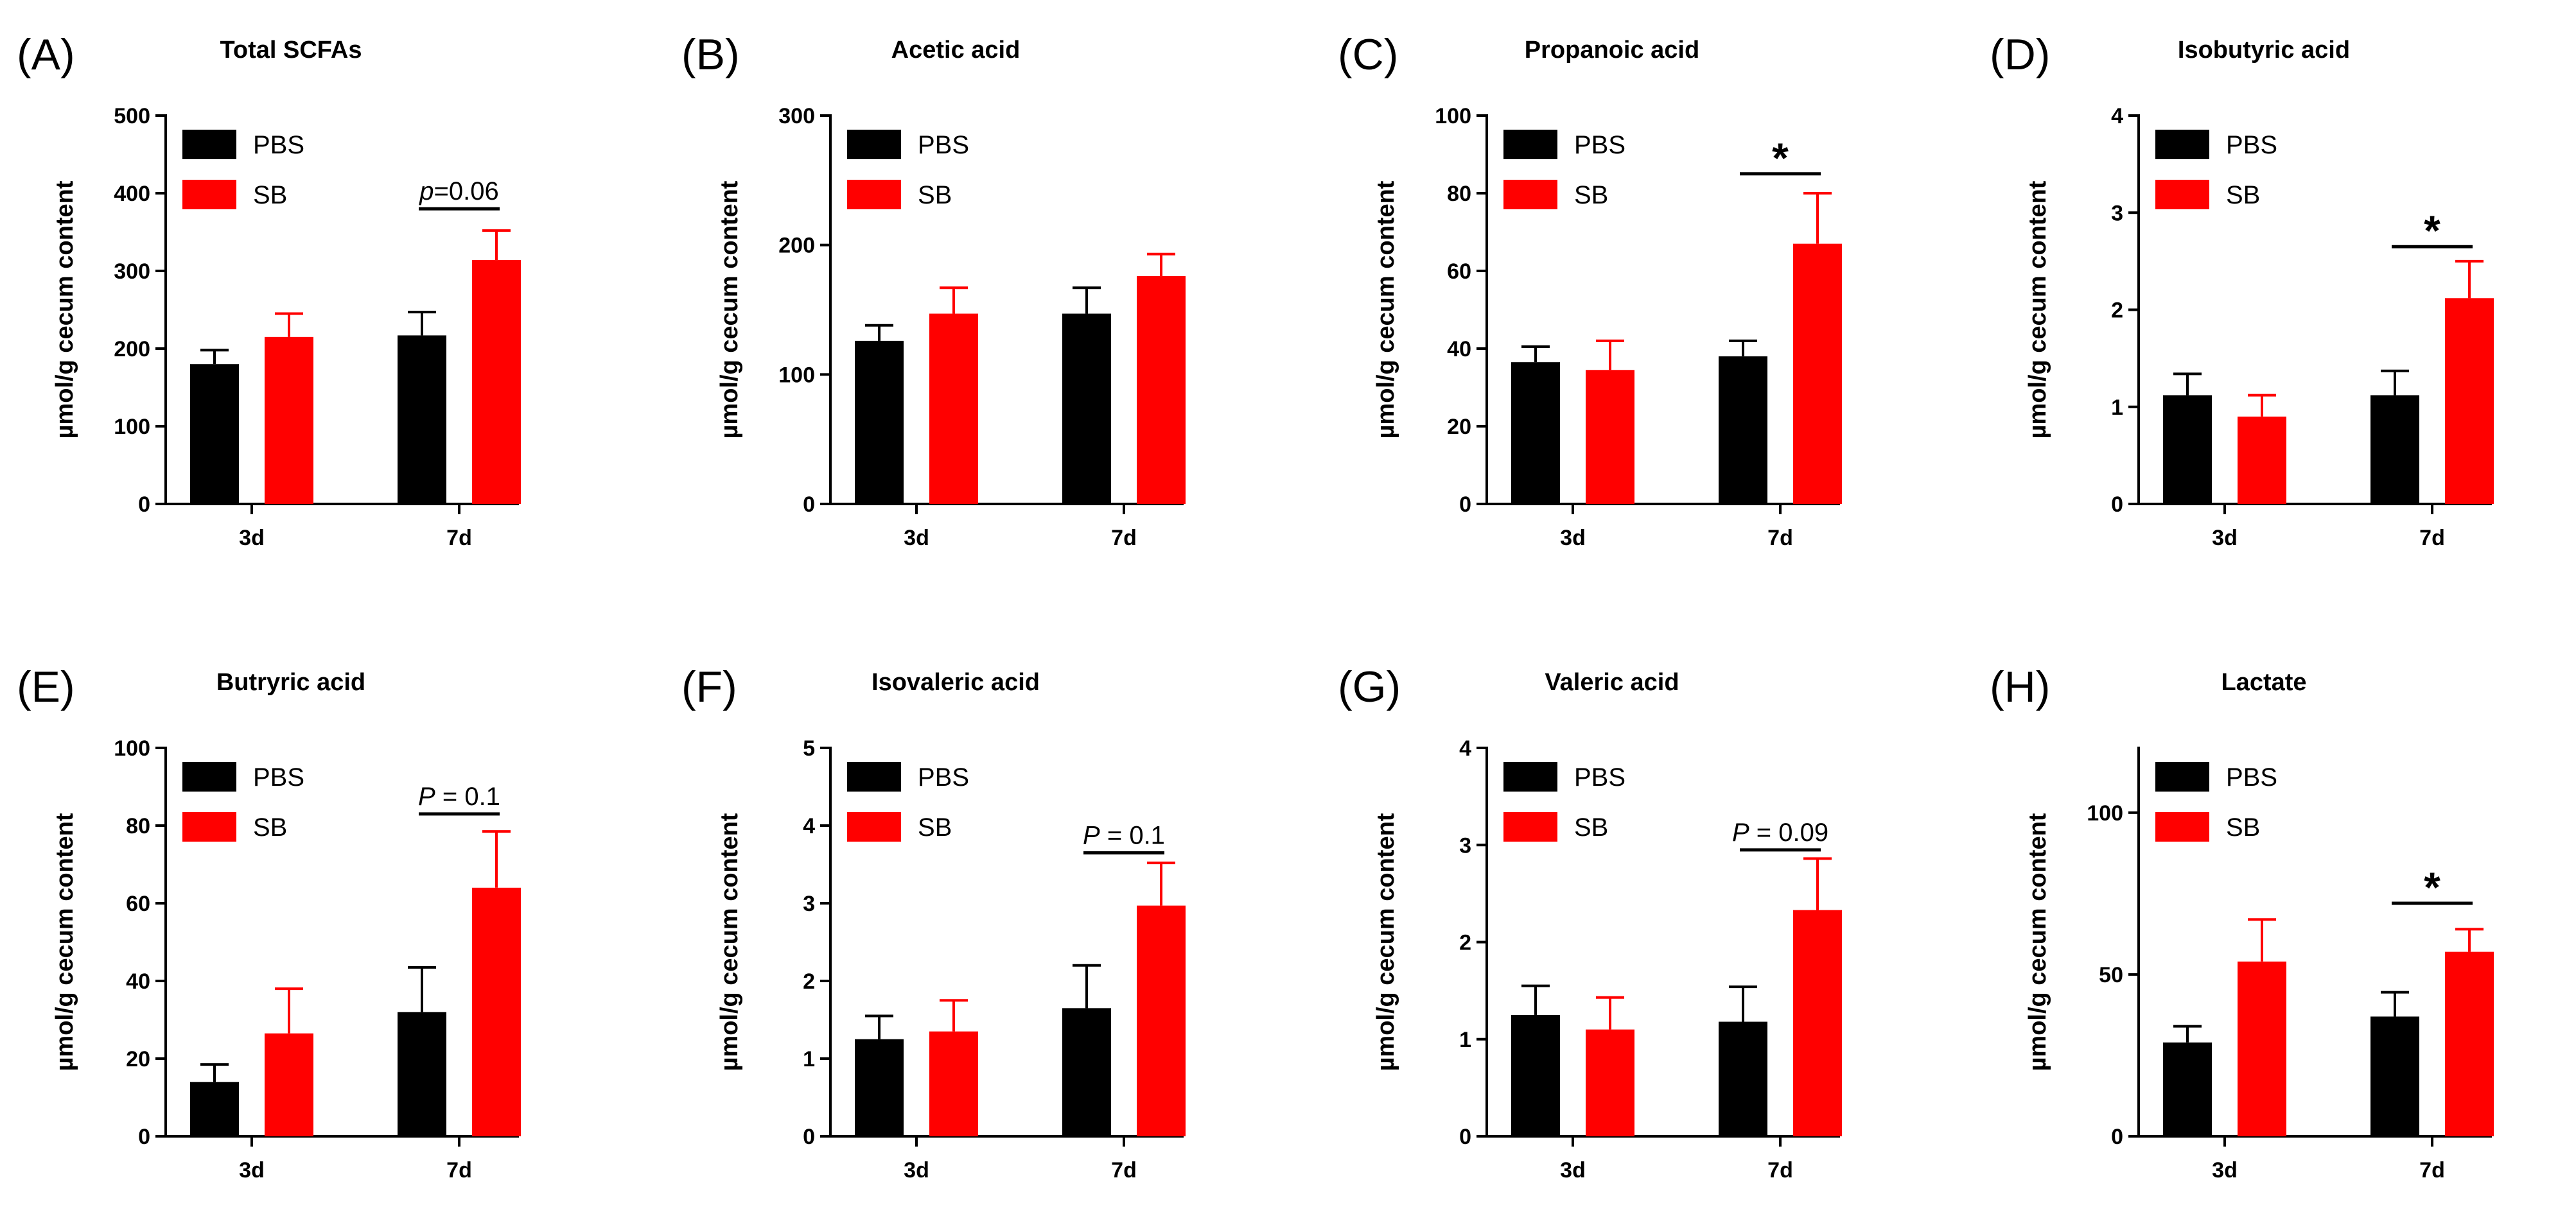  What do you see at coordinates (1368, 55) in the screenshot?
I see `panel-letter: (C)` at bounding box center [1368, 55].